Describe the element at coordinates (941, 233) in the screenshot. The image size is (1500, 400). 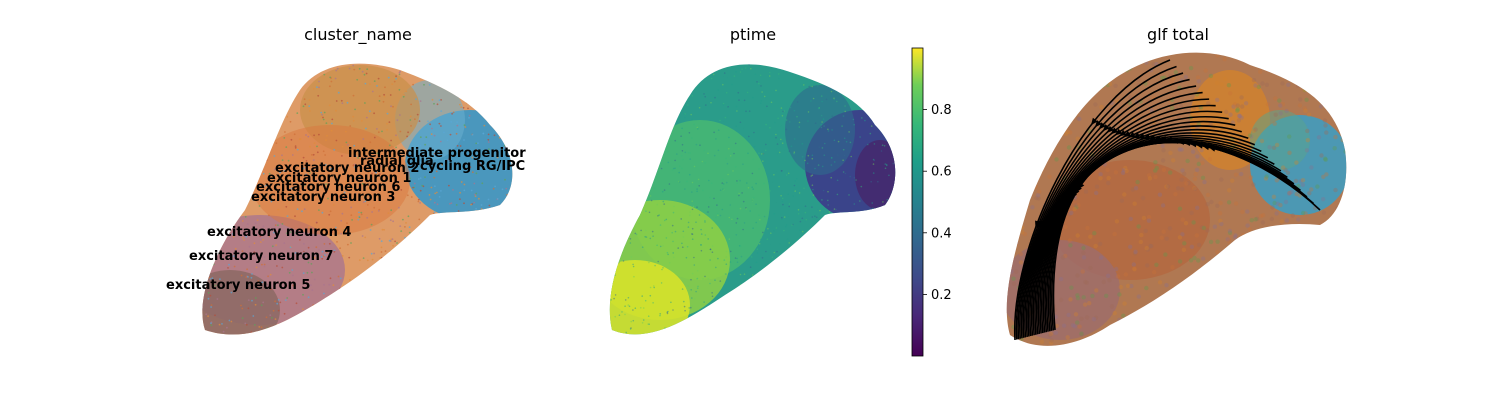
I see `colorbar-tick-label: 0.4` at that location.